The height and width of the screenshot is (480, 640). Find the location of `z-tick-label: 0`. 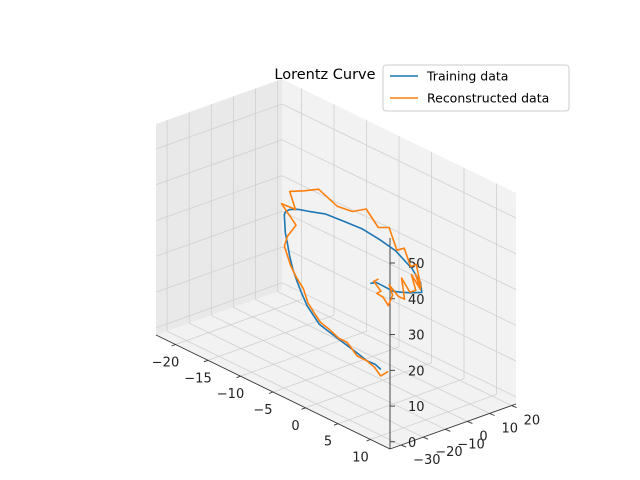

z-tick-label: 0 is located at coordinates (412, 443).